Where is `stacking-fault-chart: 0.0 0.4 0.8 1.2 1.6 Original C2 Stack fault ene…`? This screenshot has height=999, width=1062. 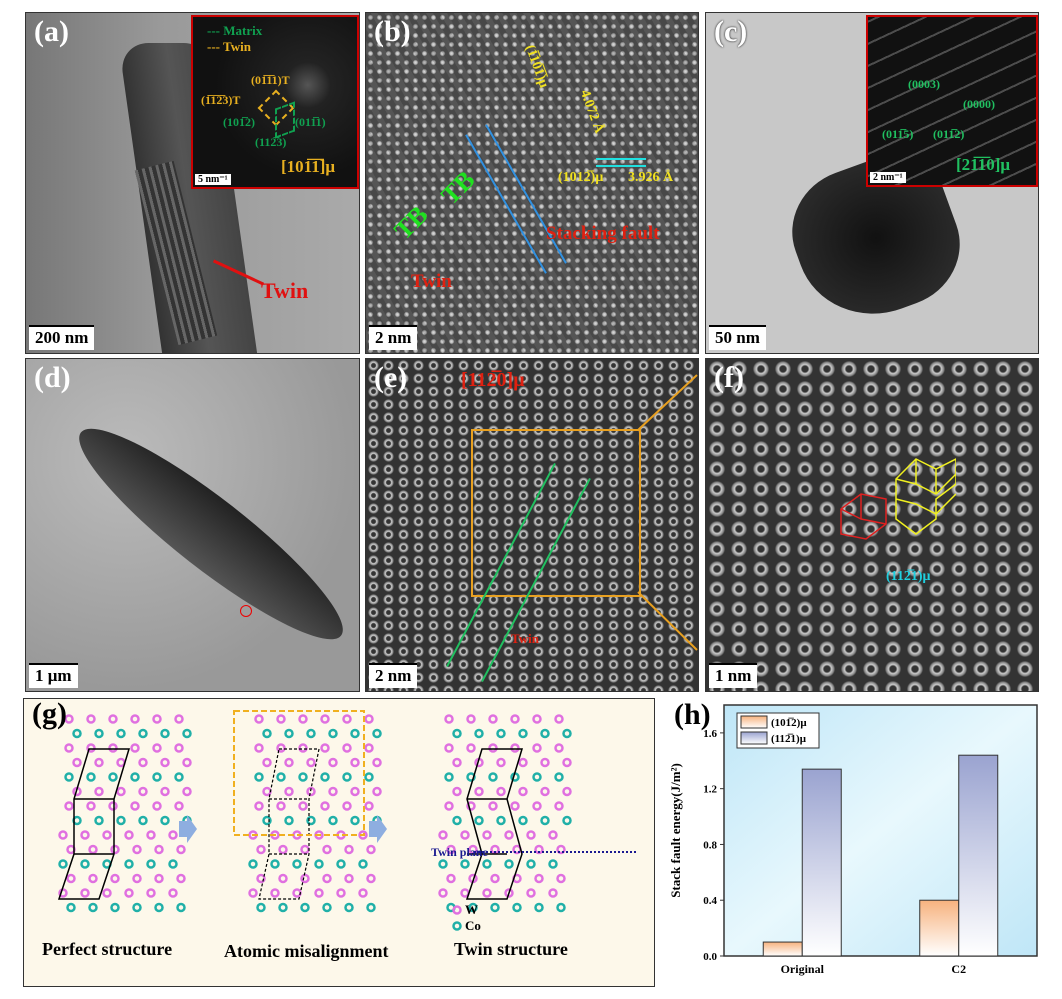 stacking-fault-chart: 0.0 0.4 0.8 1.2 1.6 Original C2 Stack fault ene… is located at coordinates (853, 840).